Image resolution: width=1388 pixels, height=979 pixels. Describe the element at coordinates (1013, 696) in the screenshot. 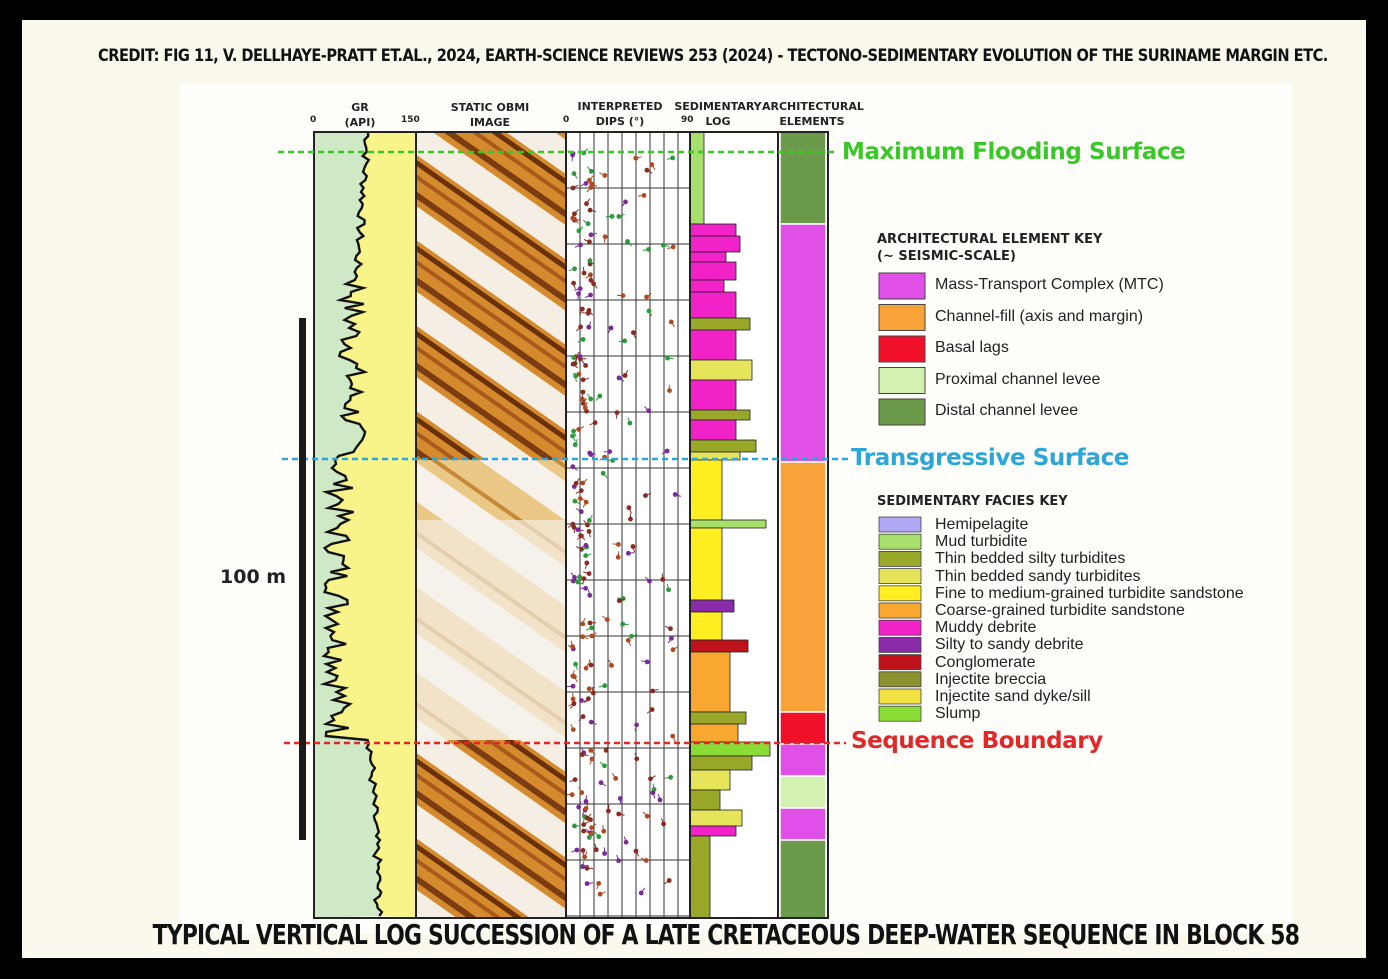

I see `facies-key-label: Injectite sand dyke/sill` at that location.